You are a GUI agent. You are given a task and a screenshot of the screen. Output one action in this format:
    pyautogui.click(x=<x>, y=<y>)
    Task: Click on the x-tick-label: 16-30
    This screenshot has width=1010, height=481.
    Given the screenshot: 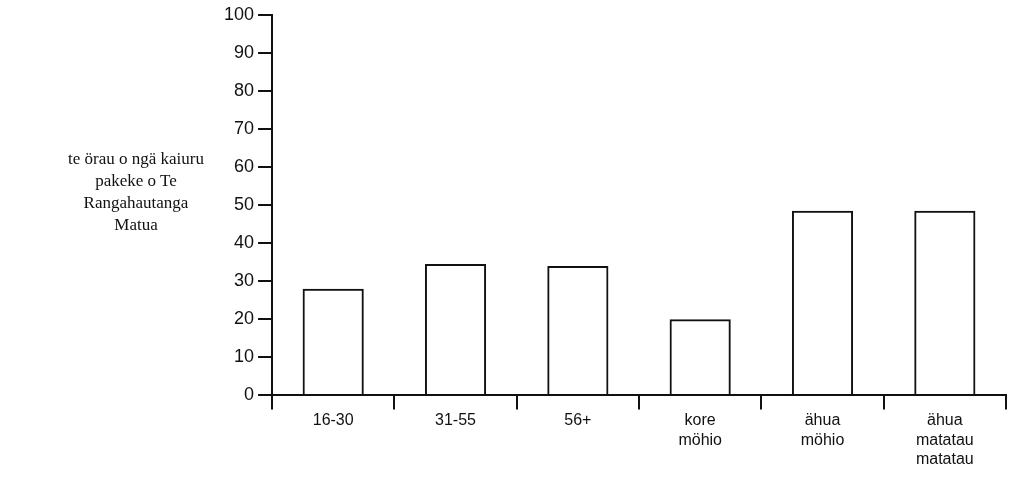 What is the action you would take?
    pyautogui.click(x=333, y=420)
    